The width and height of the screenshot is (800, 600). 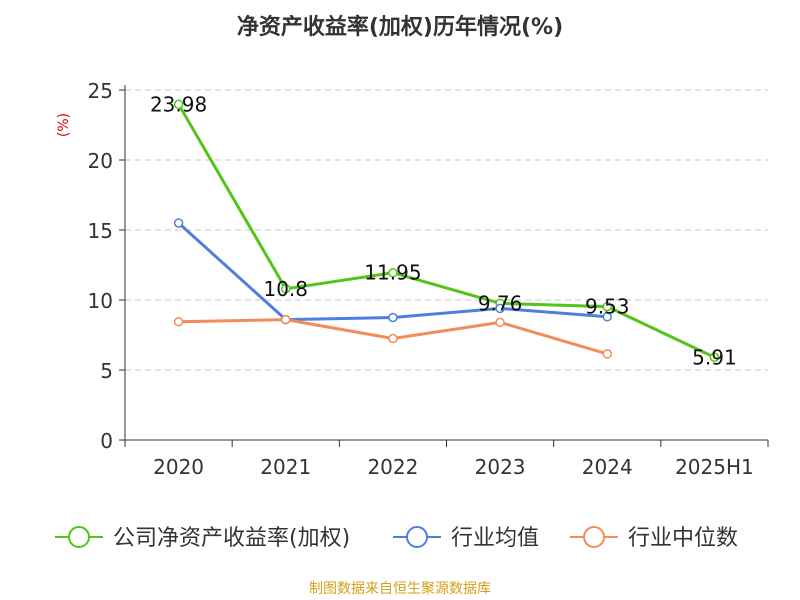 I want to click on legend-label: 公司净资产收益率(加权), so click(x=231, y=538).